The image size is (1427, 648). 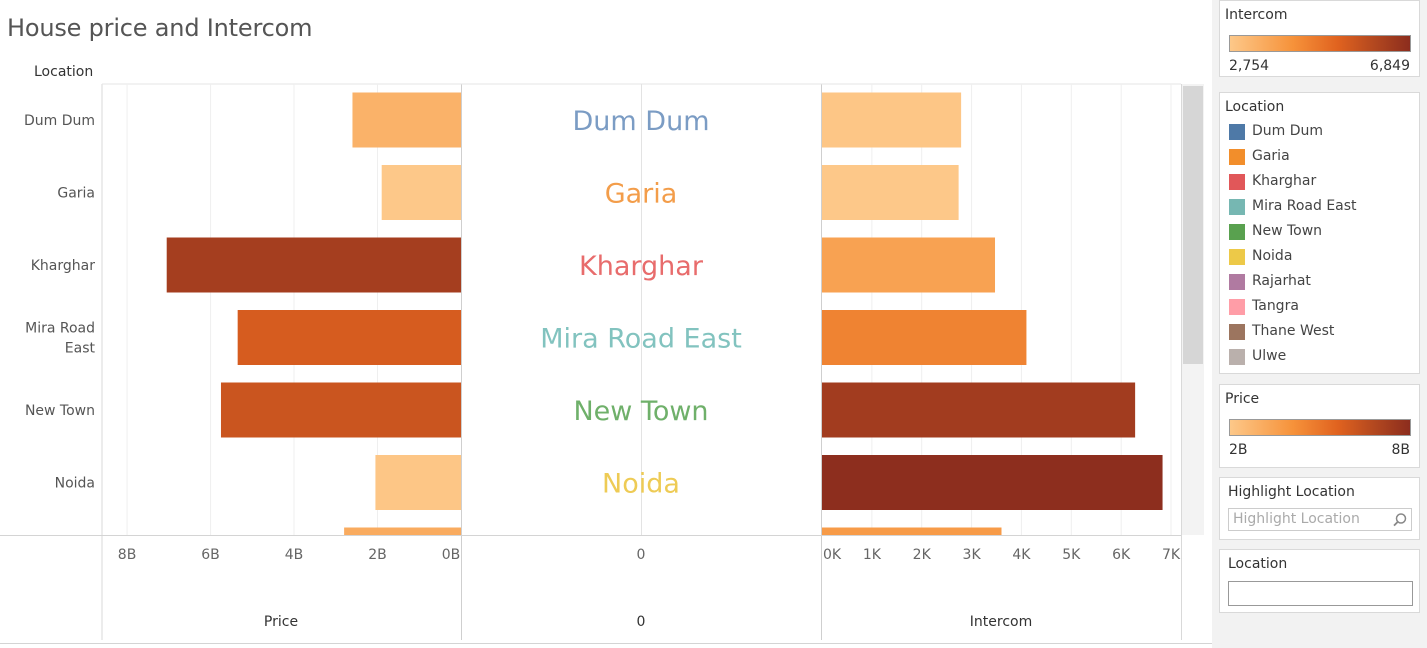 I want to click on highlight-location-title: Highlight Location, so click(x=1291, y=492).